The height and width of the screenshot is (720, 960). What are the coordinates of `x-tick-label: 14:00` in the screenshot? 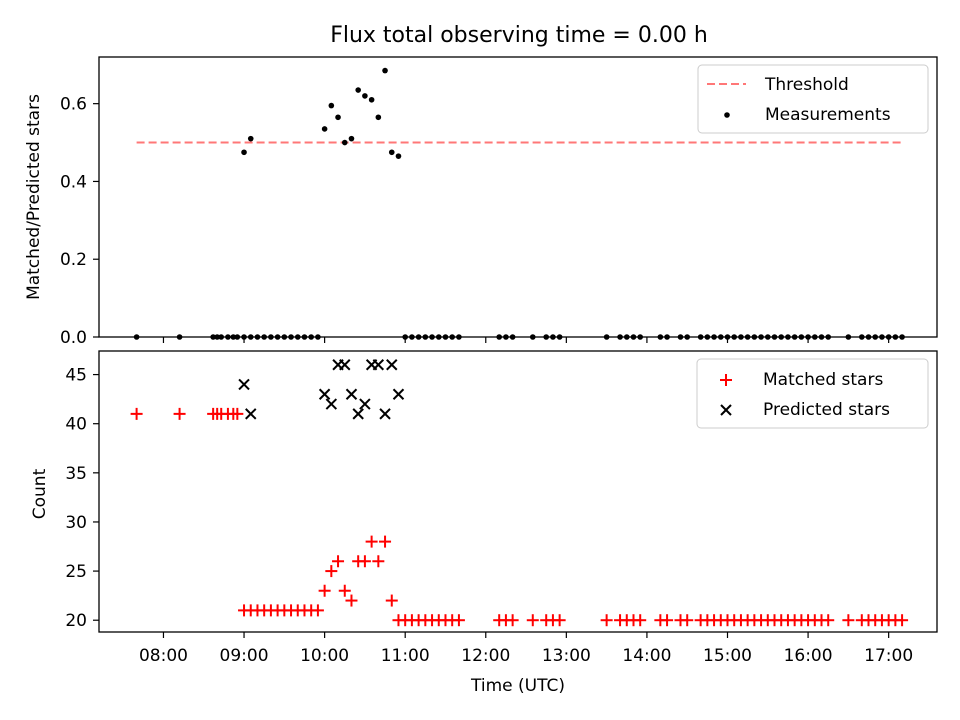 It's located at (646, 656).